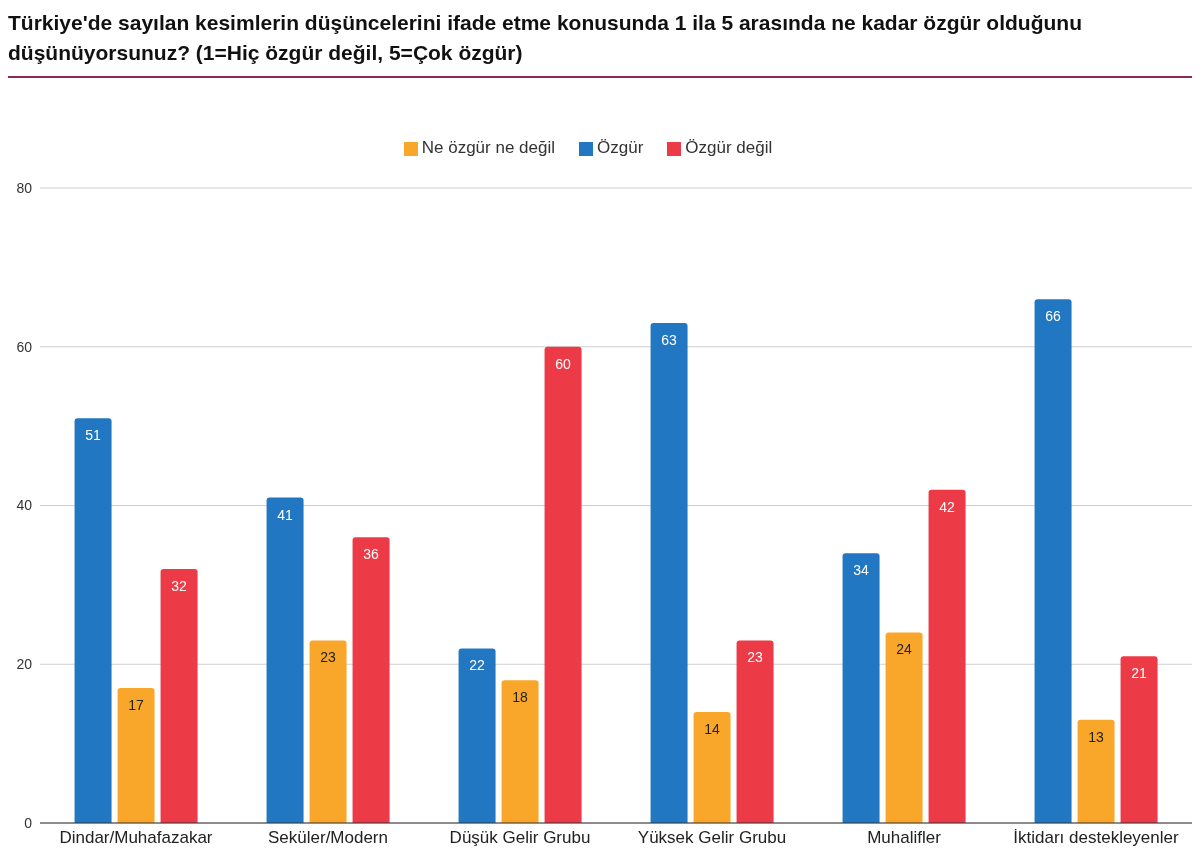 This screenshot has width=1200, height=859. What do you see at coordinates (477, 665) in the screenshot?
I see `data-label: 22` at bounding box center [477, 665].